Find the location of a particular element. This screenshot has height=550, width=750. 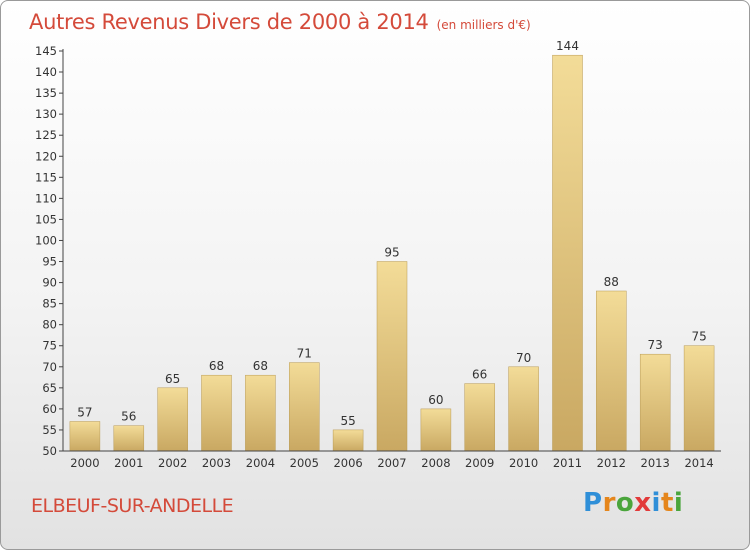

commune-name: ELBEUF-SUR-ANDELLE is located at coordinates (132, 506).